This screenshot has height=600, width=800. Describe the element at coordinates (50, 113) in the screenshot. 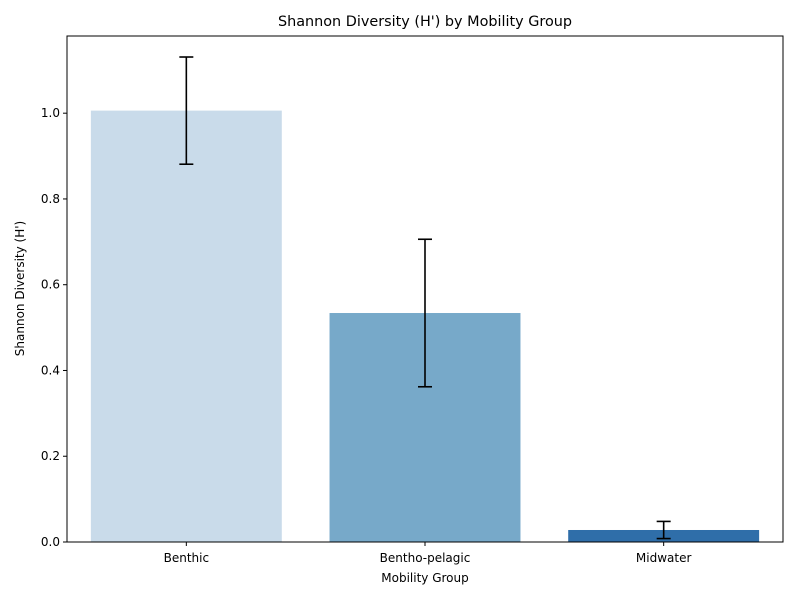

I see `y-tick-label: 1.0` at that location.